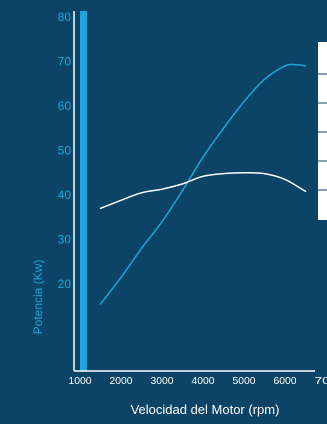  Describe the element at coordinates (80, 381) in the screenshot. I see `x-tick-label: 1000` at that location.